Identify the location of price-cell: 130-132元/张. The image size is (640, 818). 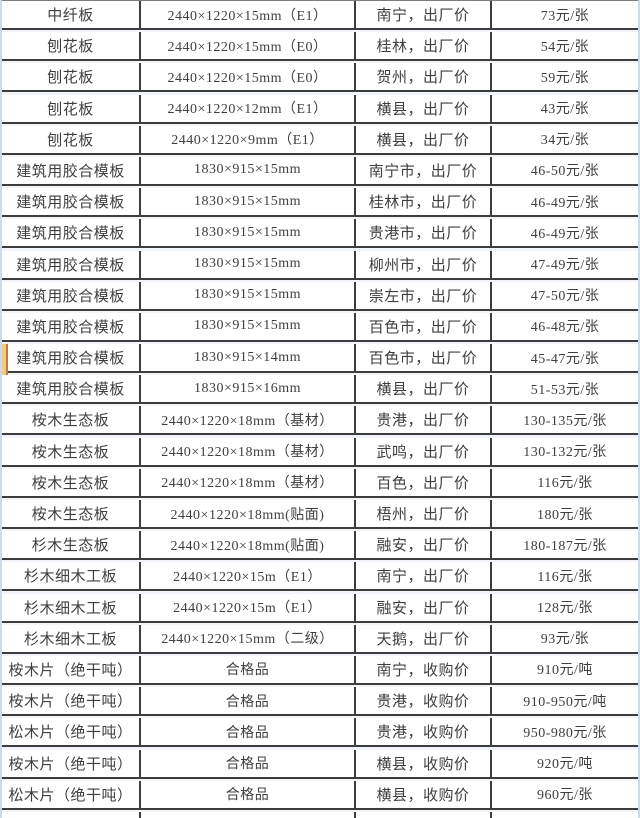
(565, 453).